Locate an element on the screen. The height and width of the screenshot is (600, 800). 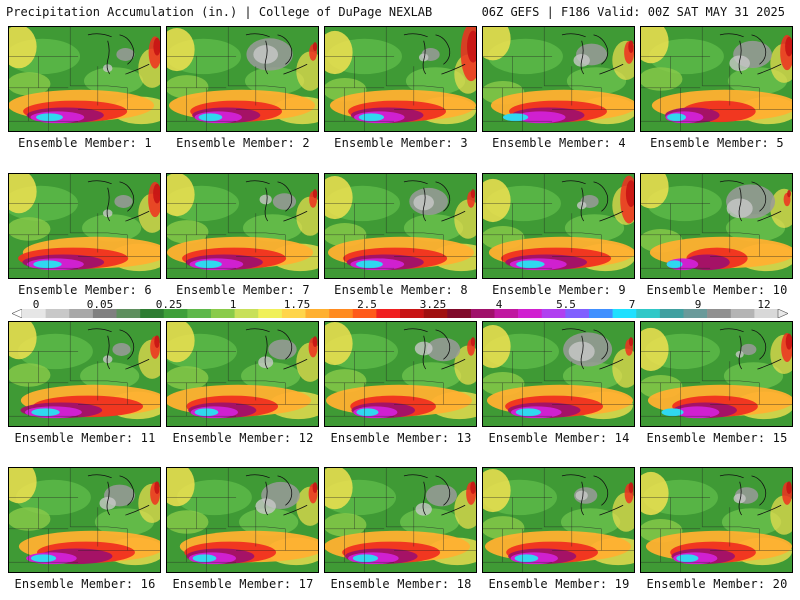
member-caption: Ensemble Member: 5 is located at coordinates (717, 143).